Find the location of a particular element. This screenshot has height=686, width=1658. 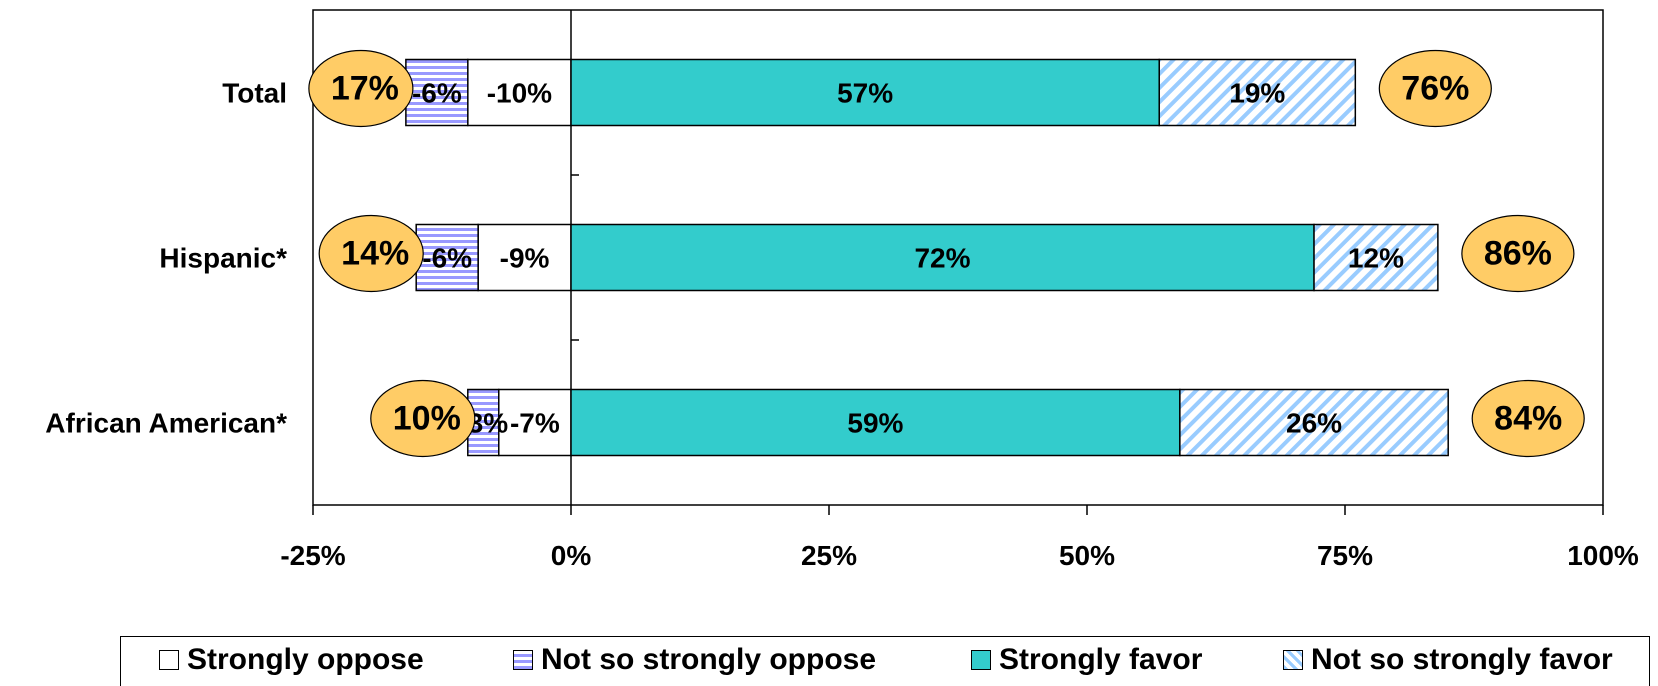

x-tick-label: 0% is located at coordinates (571, 555).